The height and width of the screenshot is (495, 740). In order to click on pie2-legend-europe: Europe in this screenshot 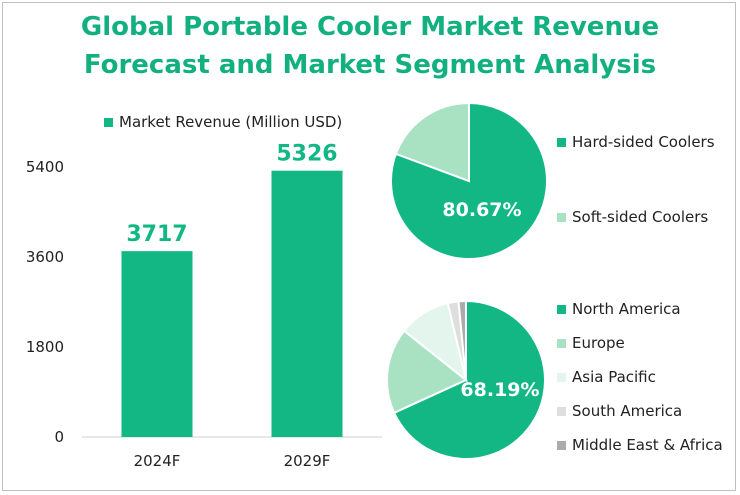, I will do `click(591, 343)`.